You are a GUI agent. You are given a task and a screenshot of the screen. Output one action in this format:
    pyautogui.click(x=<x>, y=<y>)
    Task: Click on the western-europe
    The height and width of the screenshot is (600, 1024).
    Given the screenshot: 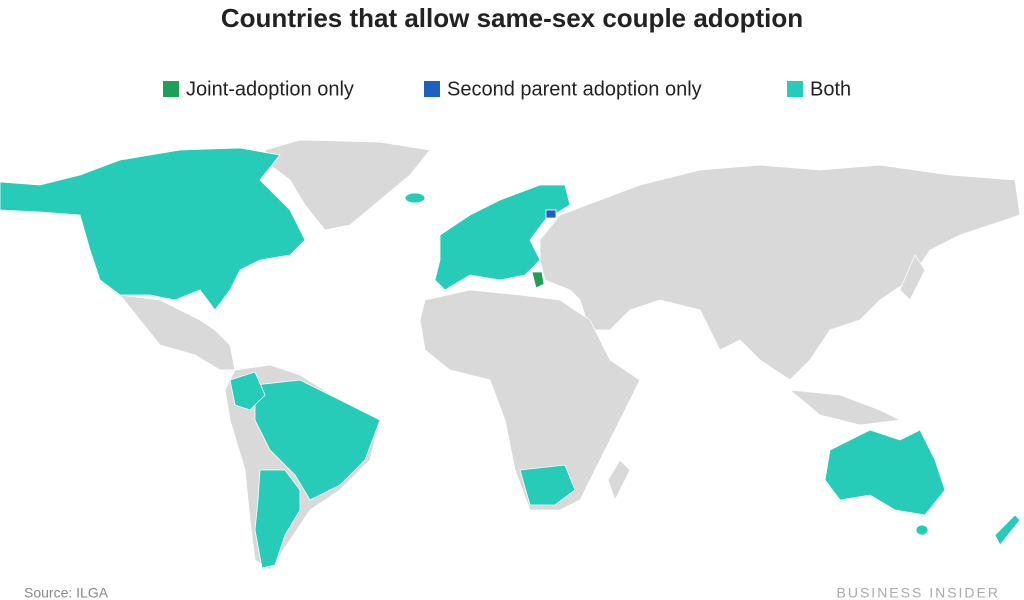 What is the action you would take?
    pyautogui.click(x=502, y=237)
    